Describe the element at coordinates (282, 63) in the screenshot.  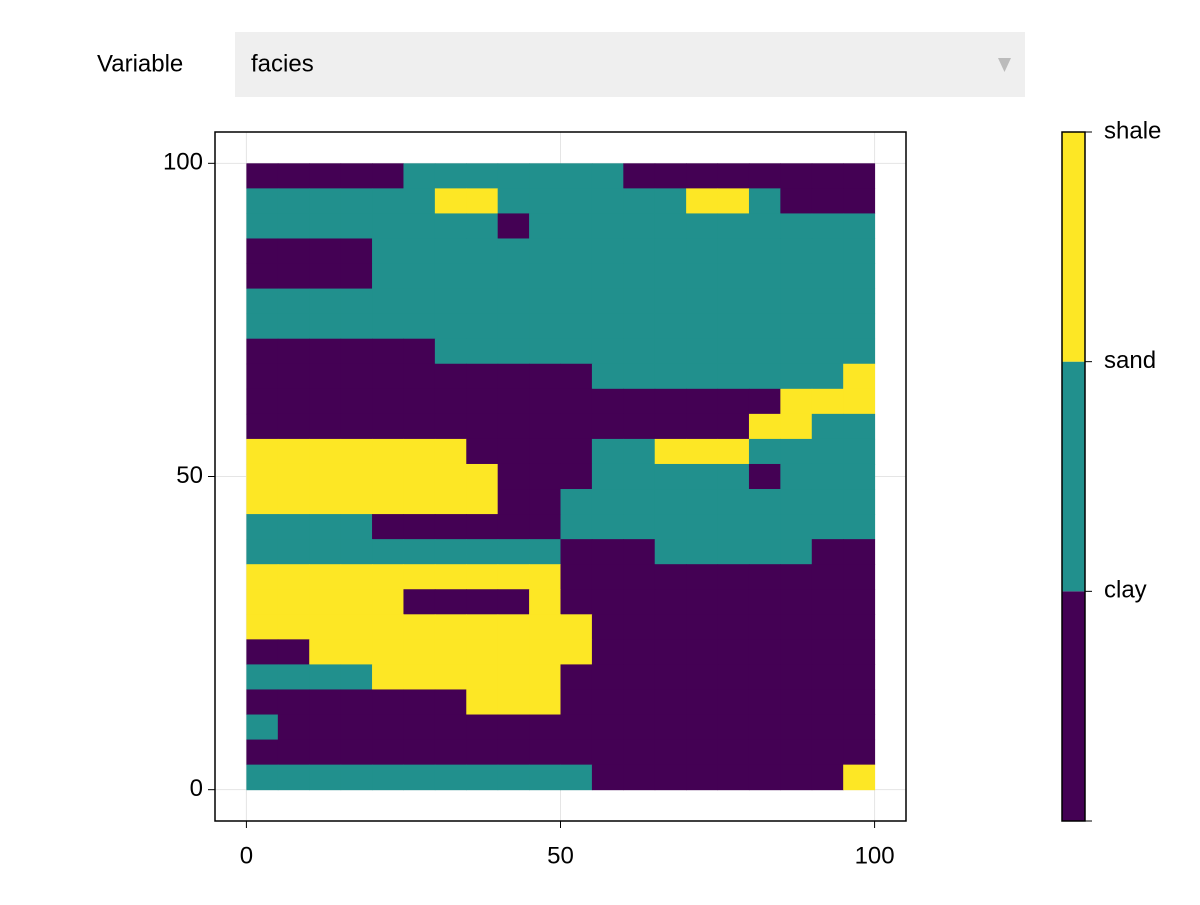
I see `dropdown-value: facies` at that location.